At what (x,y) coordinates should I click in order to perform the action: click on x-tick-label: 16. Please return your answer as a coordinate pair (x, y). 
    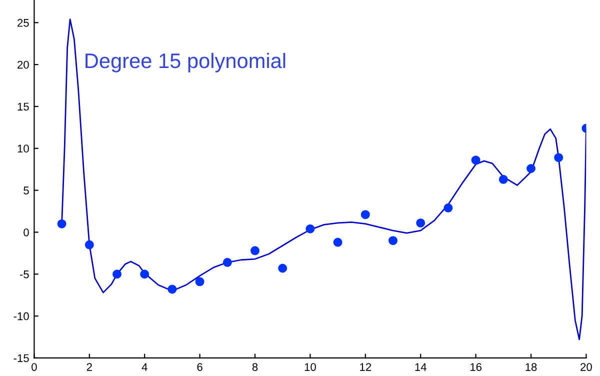
    Looking at the image, I should click on (476, 367).